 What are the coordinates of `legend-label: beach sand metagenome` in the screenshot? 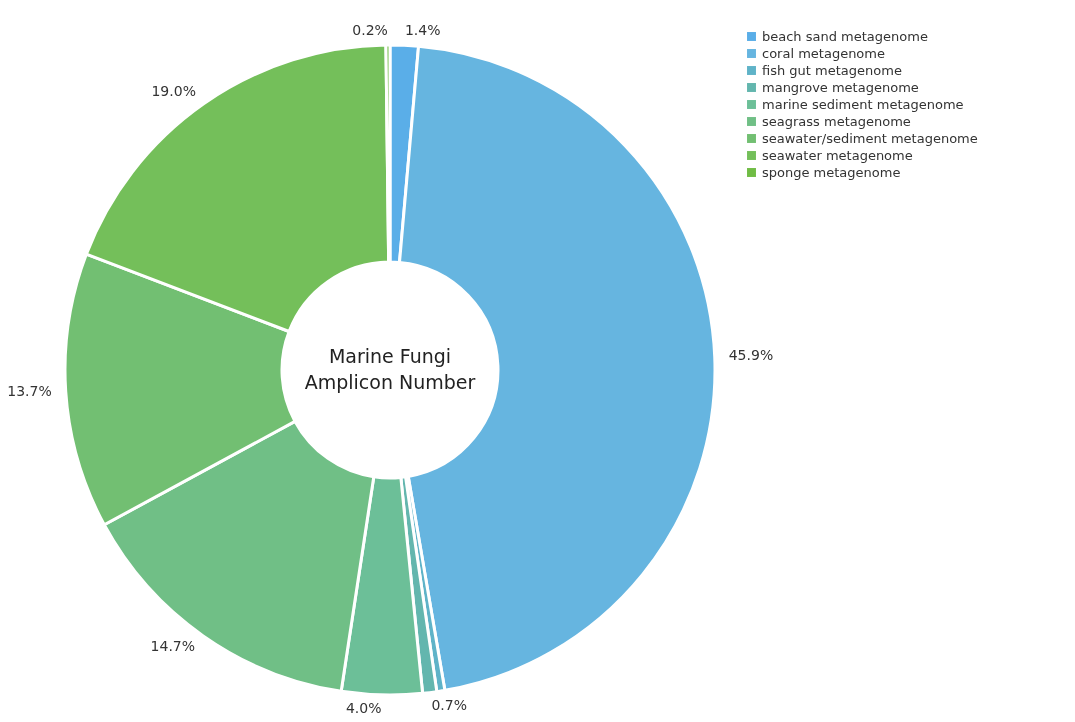 It's located at (845, 36).